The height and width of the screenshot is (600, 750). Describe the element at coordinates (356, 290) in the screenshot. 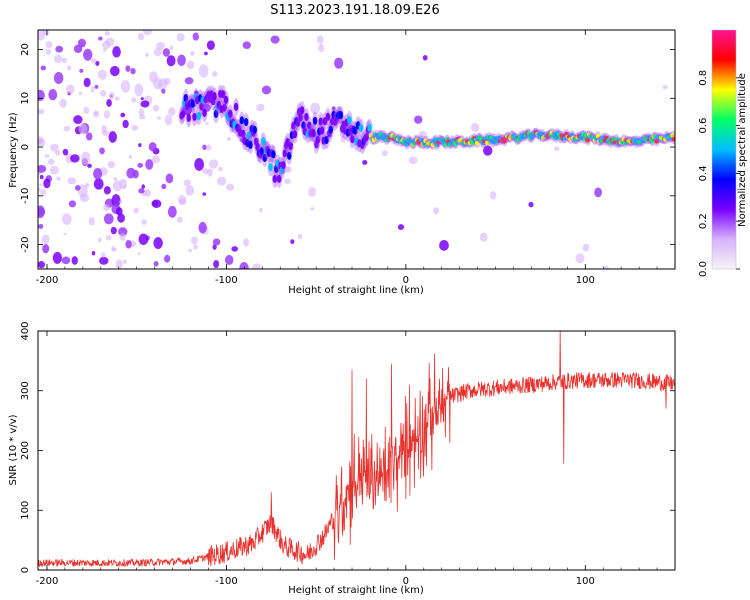

I see `spectrogram-x-label: Height of straight line (km)` at that location.